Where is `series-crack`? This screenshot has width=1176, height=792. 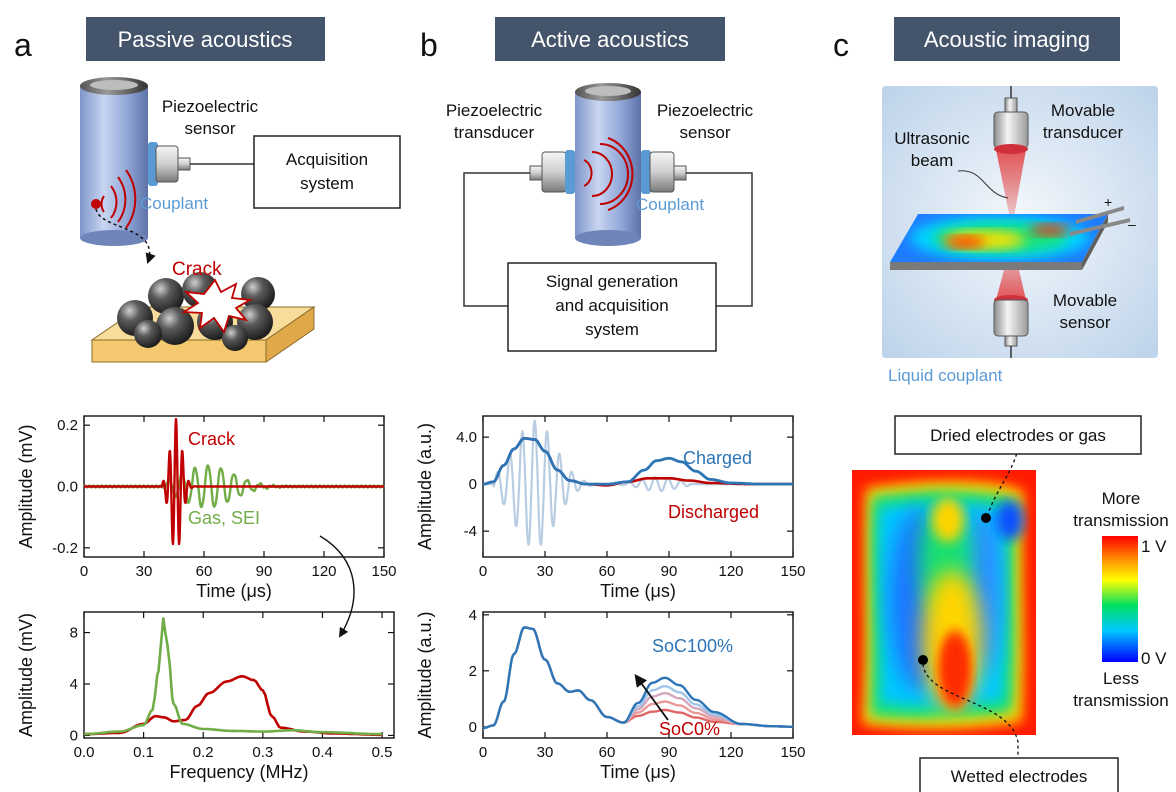 series-crack is located at coordinates (234, 481).